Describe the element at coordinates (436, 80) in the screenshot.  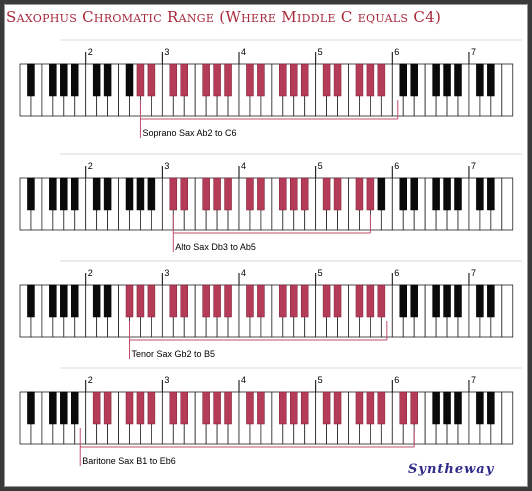
I see `black-key-F#6` at that location.